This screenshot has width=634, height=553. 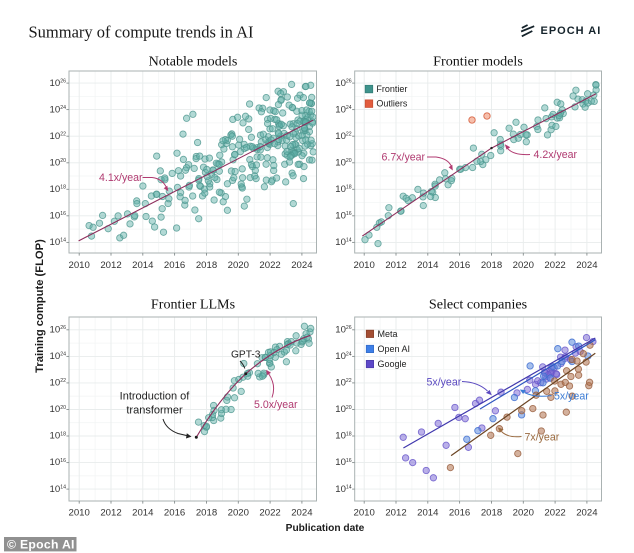 What do you see at coordinates (121, 178) in the screenshot?
I see `svg-text: 4.1x/year` at bounding box center [121, 178].